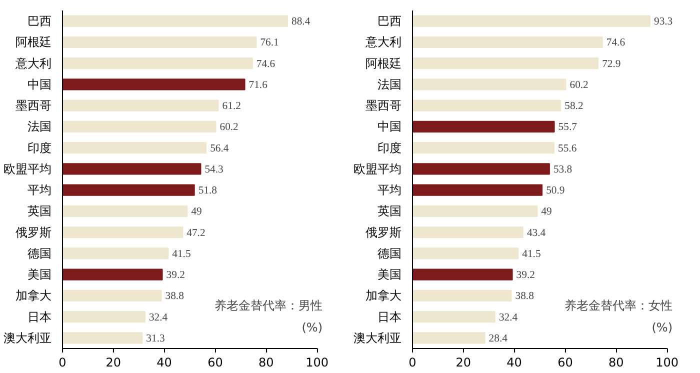 Image resolution: width=700 pixels, height=373 pixels. What do you see at coordinates (258, 85) in the screenshot?
I see `data-label: 71.6` at bounding box center [258, 85].